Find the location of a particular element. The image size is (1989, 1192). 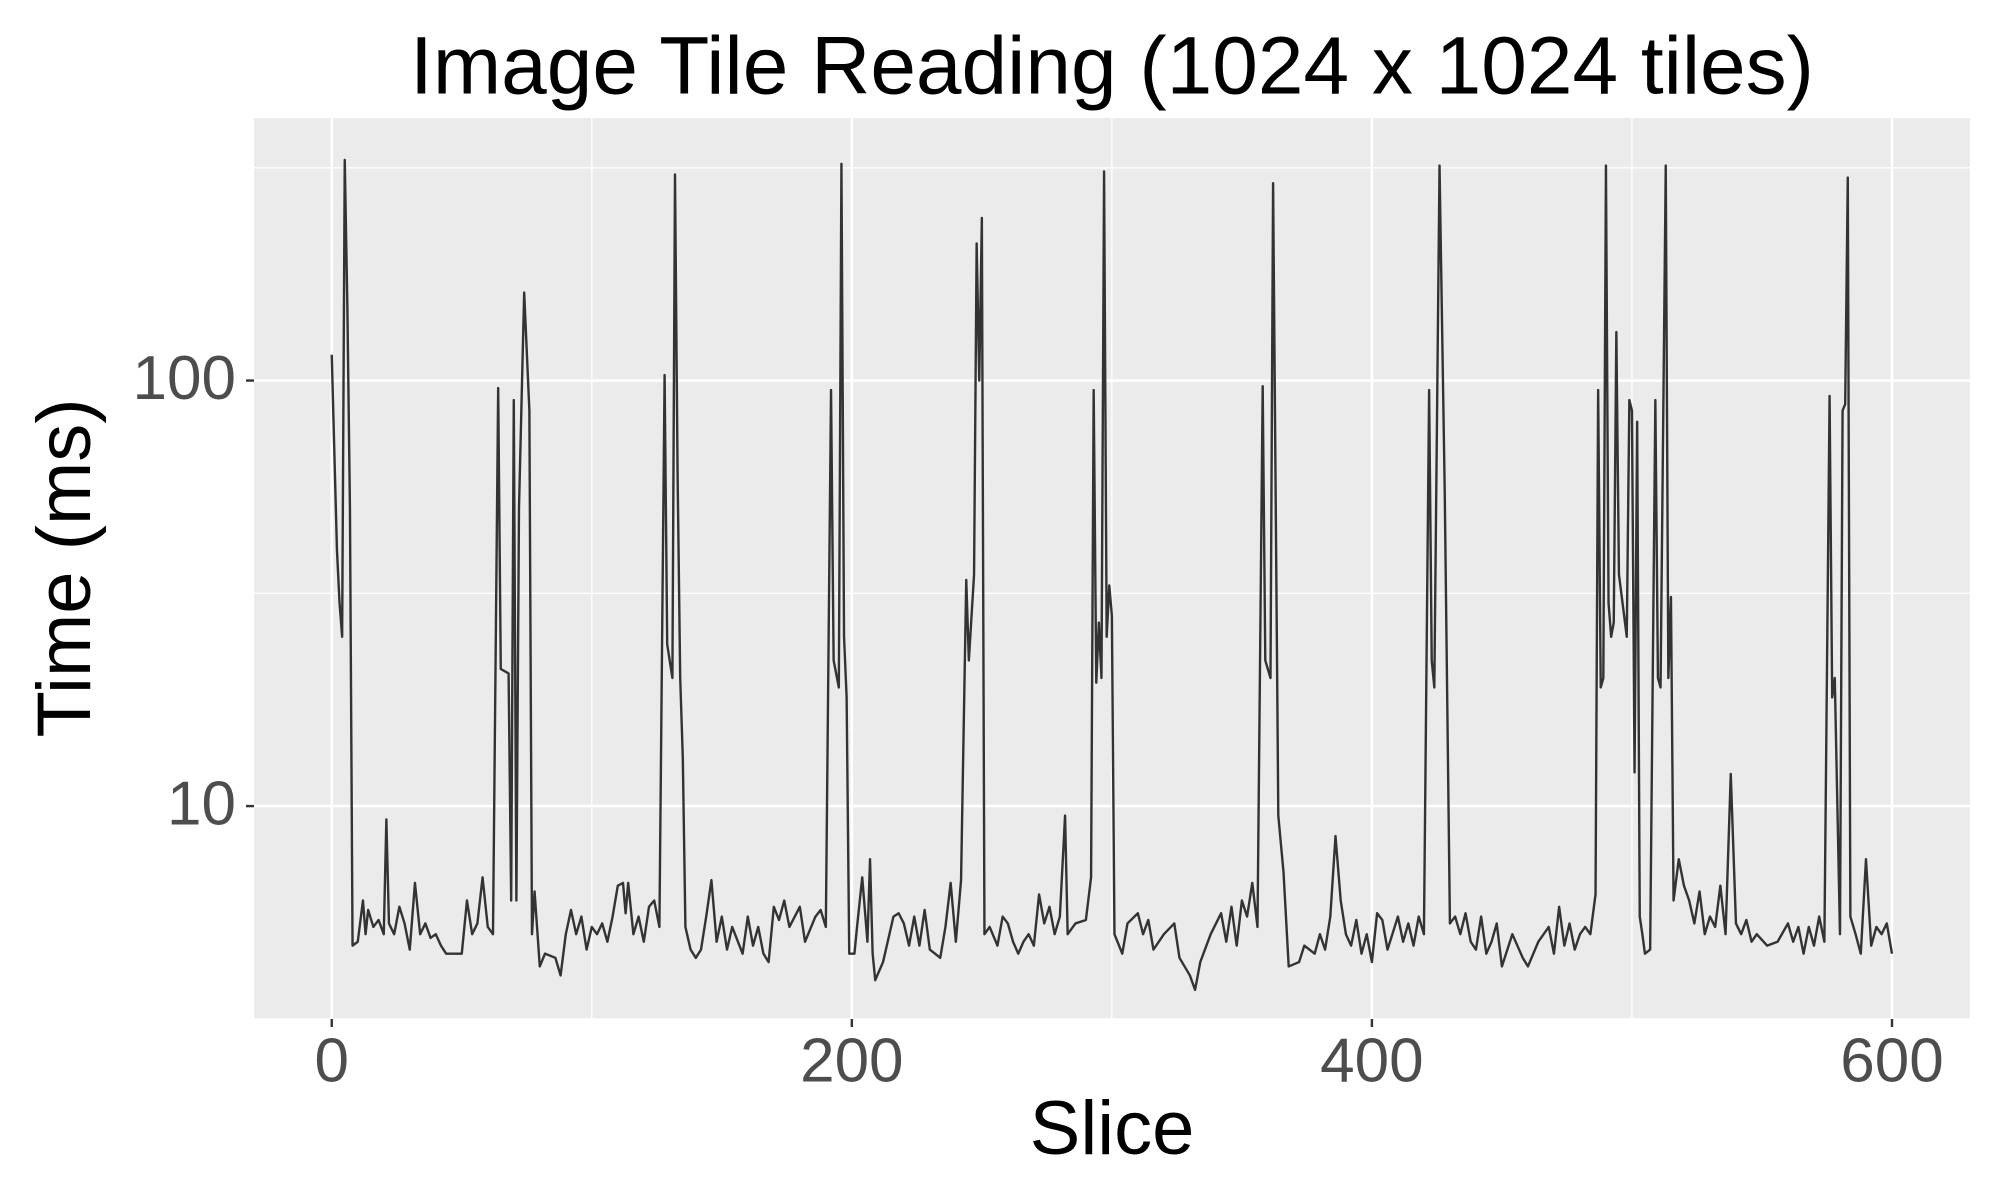

x-tick-label: 0 is located at coordinates (332, 1060).